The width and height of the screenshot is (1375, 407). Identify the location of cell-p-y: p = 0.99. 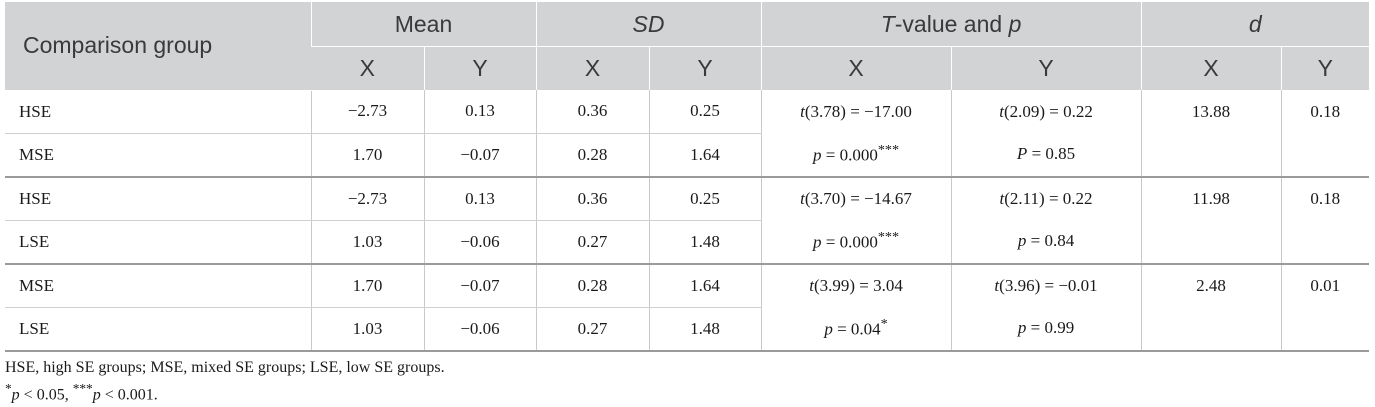
(1046, 329).